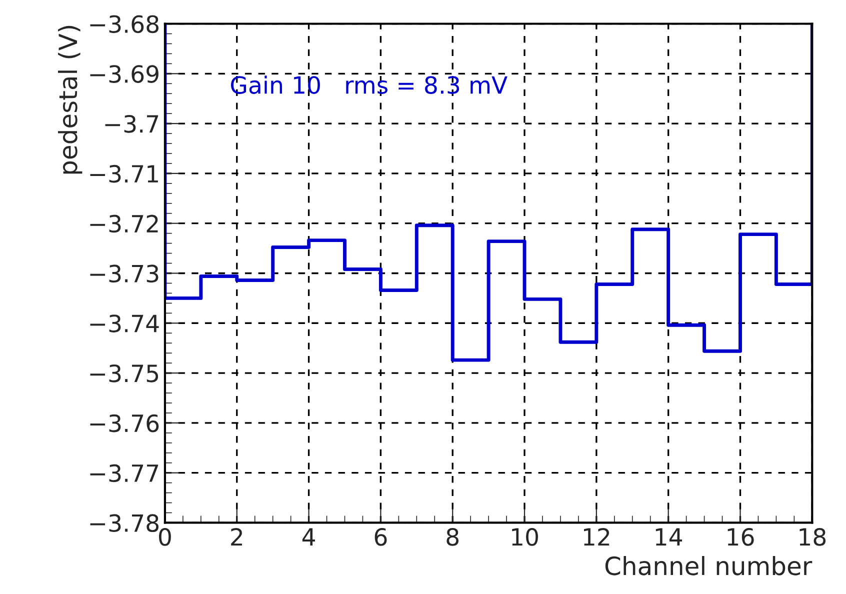 Image resolution: width=846 pixels, height=594 pixels. What do you see at coordinates (70, 100) in the screenshot?
I see `y-axis-title: pedestal (V)` at bounding box center [70, 100].